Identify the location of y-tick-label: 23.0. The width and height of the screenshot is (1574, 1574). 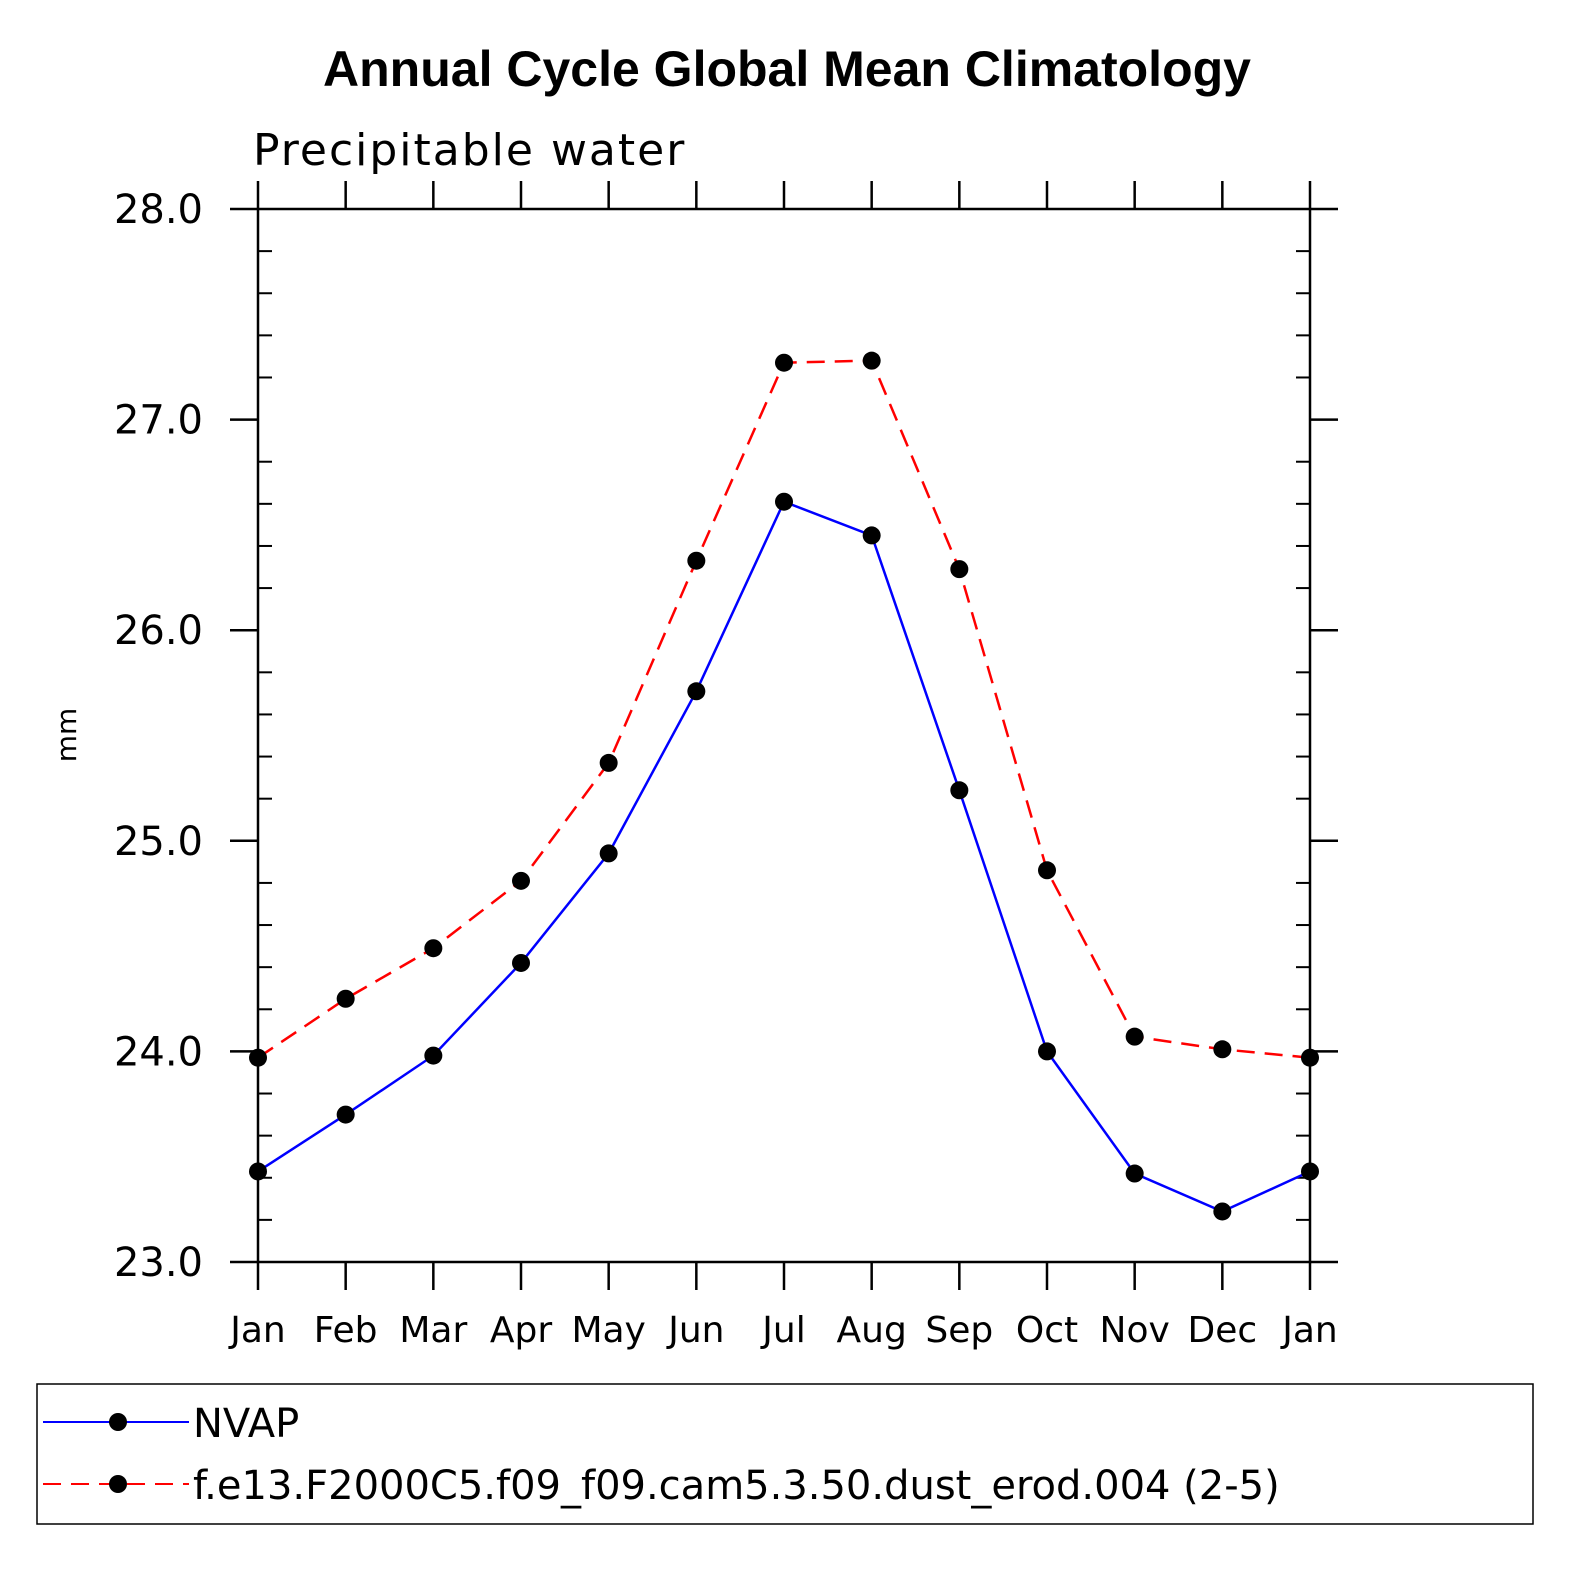
(158, 1263).